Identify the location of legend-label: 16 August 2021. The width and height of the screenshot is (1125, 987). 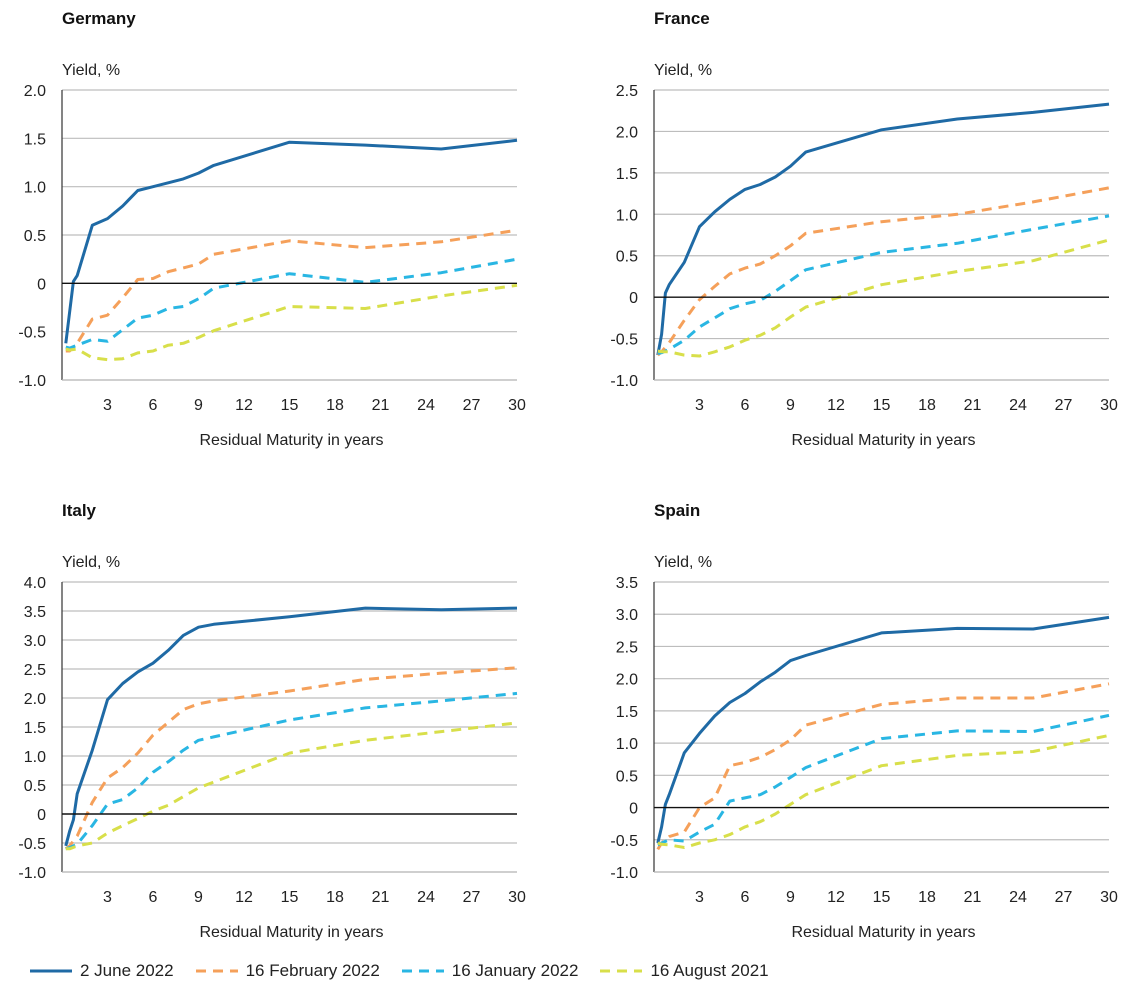
(709, 970).